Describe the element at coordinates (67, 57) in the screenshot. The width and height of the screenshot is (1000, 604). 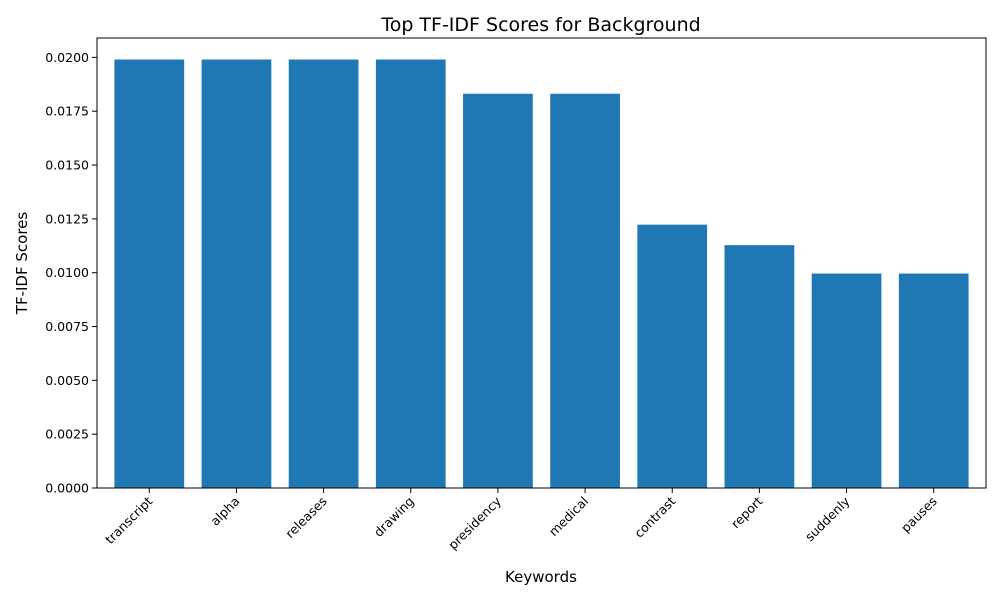
I see `y-tick-label: 0.0200` at that location.